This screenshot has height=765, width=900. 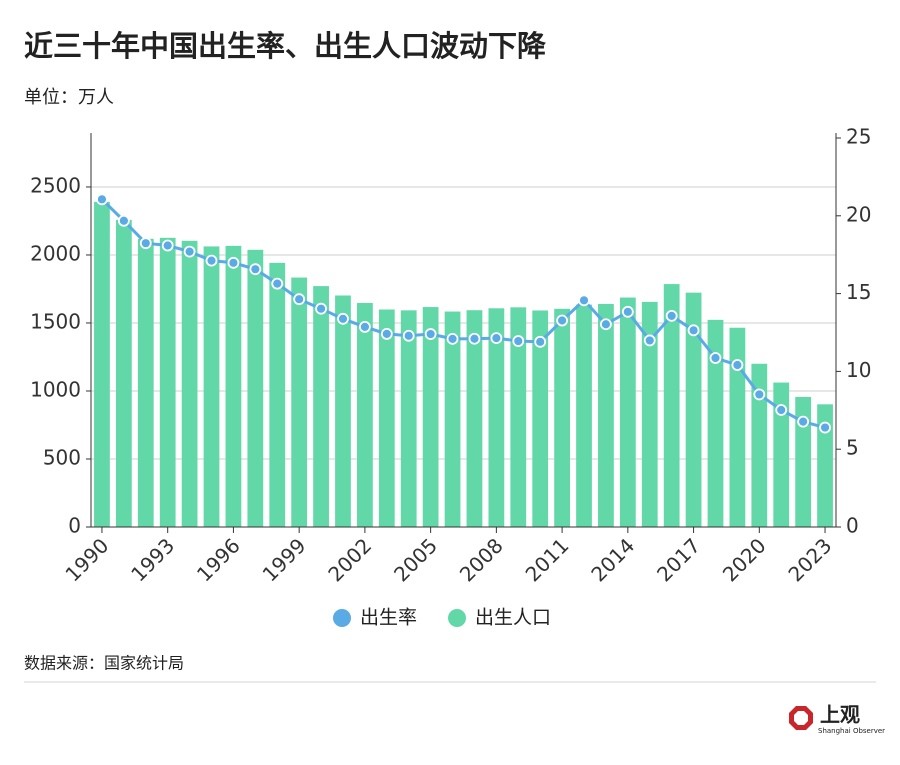 What do you see at coordinates (55, 389) in the screenshot?
I see `y-tick-label: 1000` at bounding box center [55, 389].